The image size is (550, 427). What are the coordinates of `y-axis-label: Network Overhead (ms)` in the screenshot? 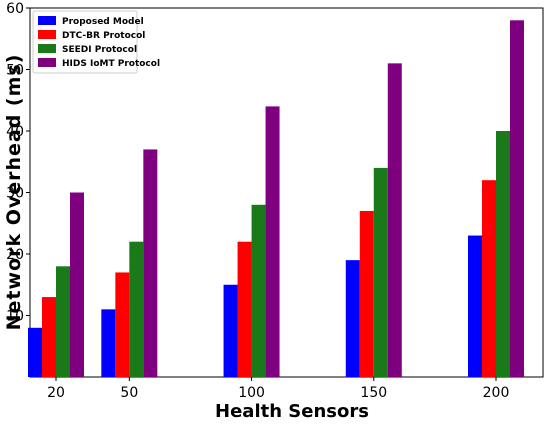 It's located at (14, 192).